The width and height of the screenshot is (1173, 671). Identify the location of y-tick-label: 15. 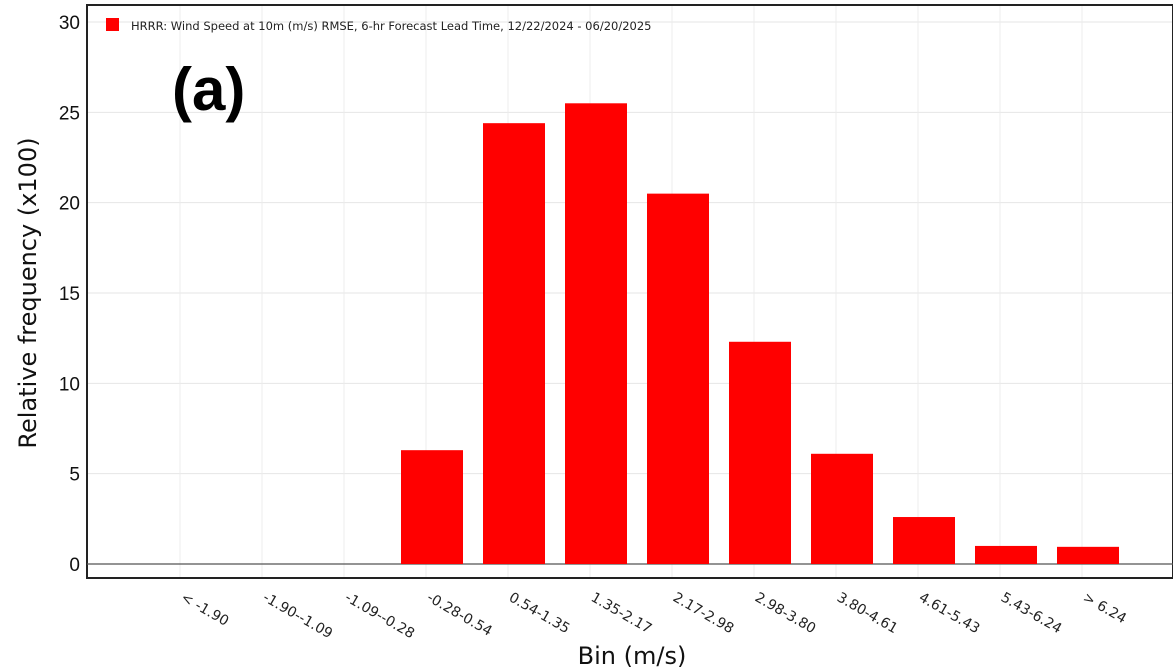
(69, 294).